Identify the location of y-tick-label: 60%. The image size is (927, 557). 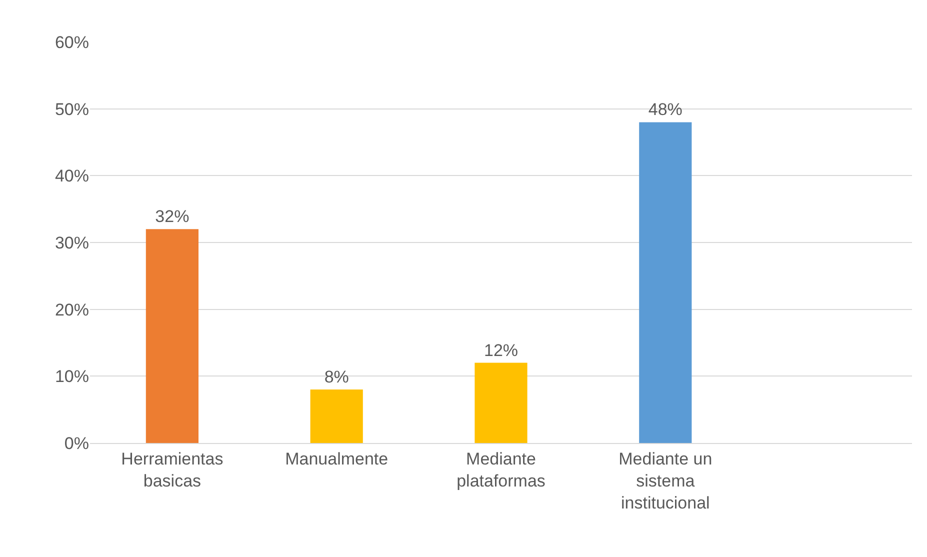
(71, 42).